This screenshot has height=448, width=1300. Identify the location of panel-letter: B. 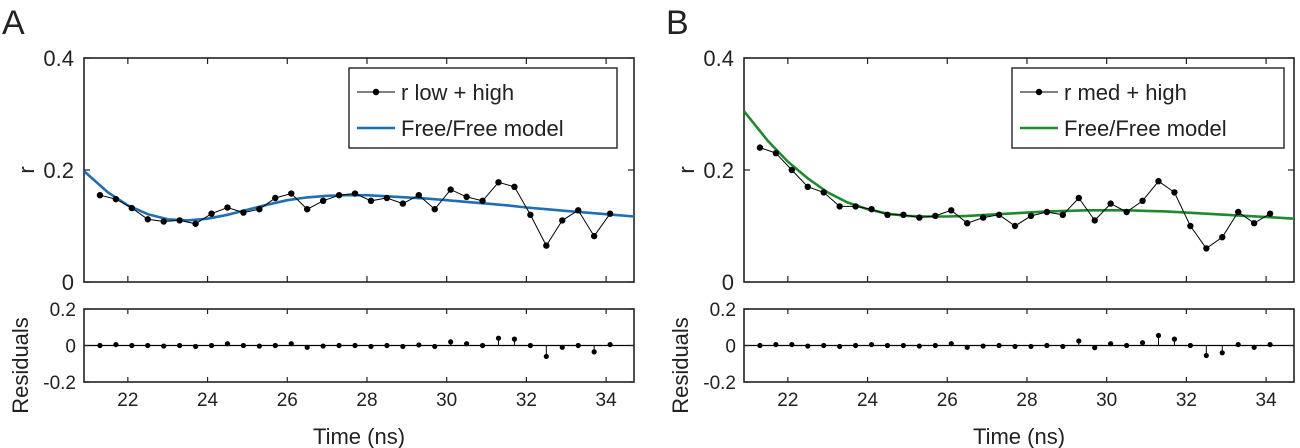
(677, 23).